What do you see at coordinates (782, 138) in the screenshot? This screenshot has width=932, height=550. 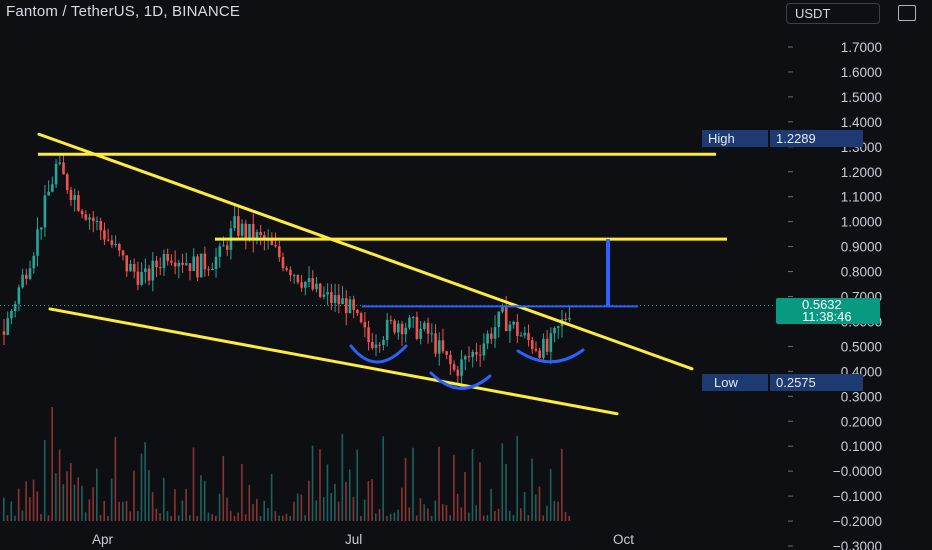 I see `high-marker: High 1.2289` at bounding box center [782, 138].